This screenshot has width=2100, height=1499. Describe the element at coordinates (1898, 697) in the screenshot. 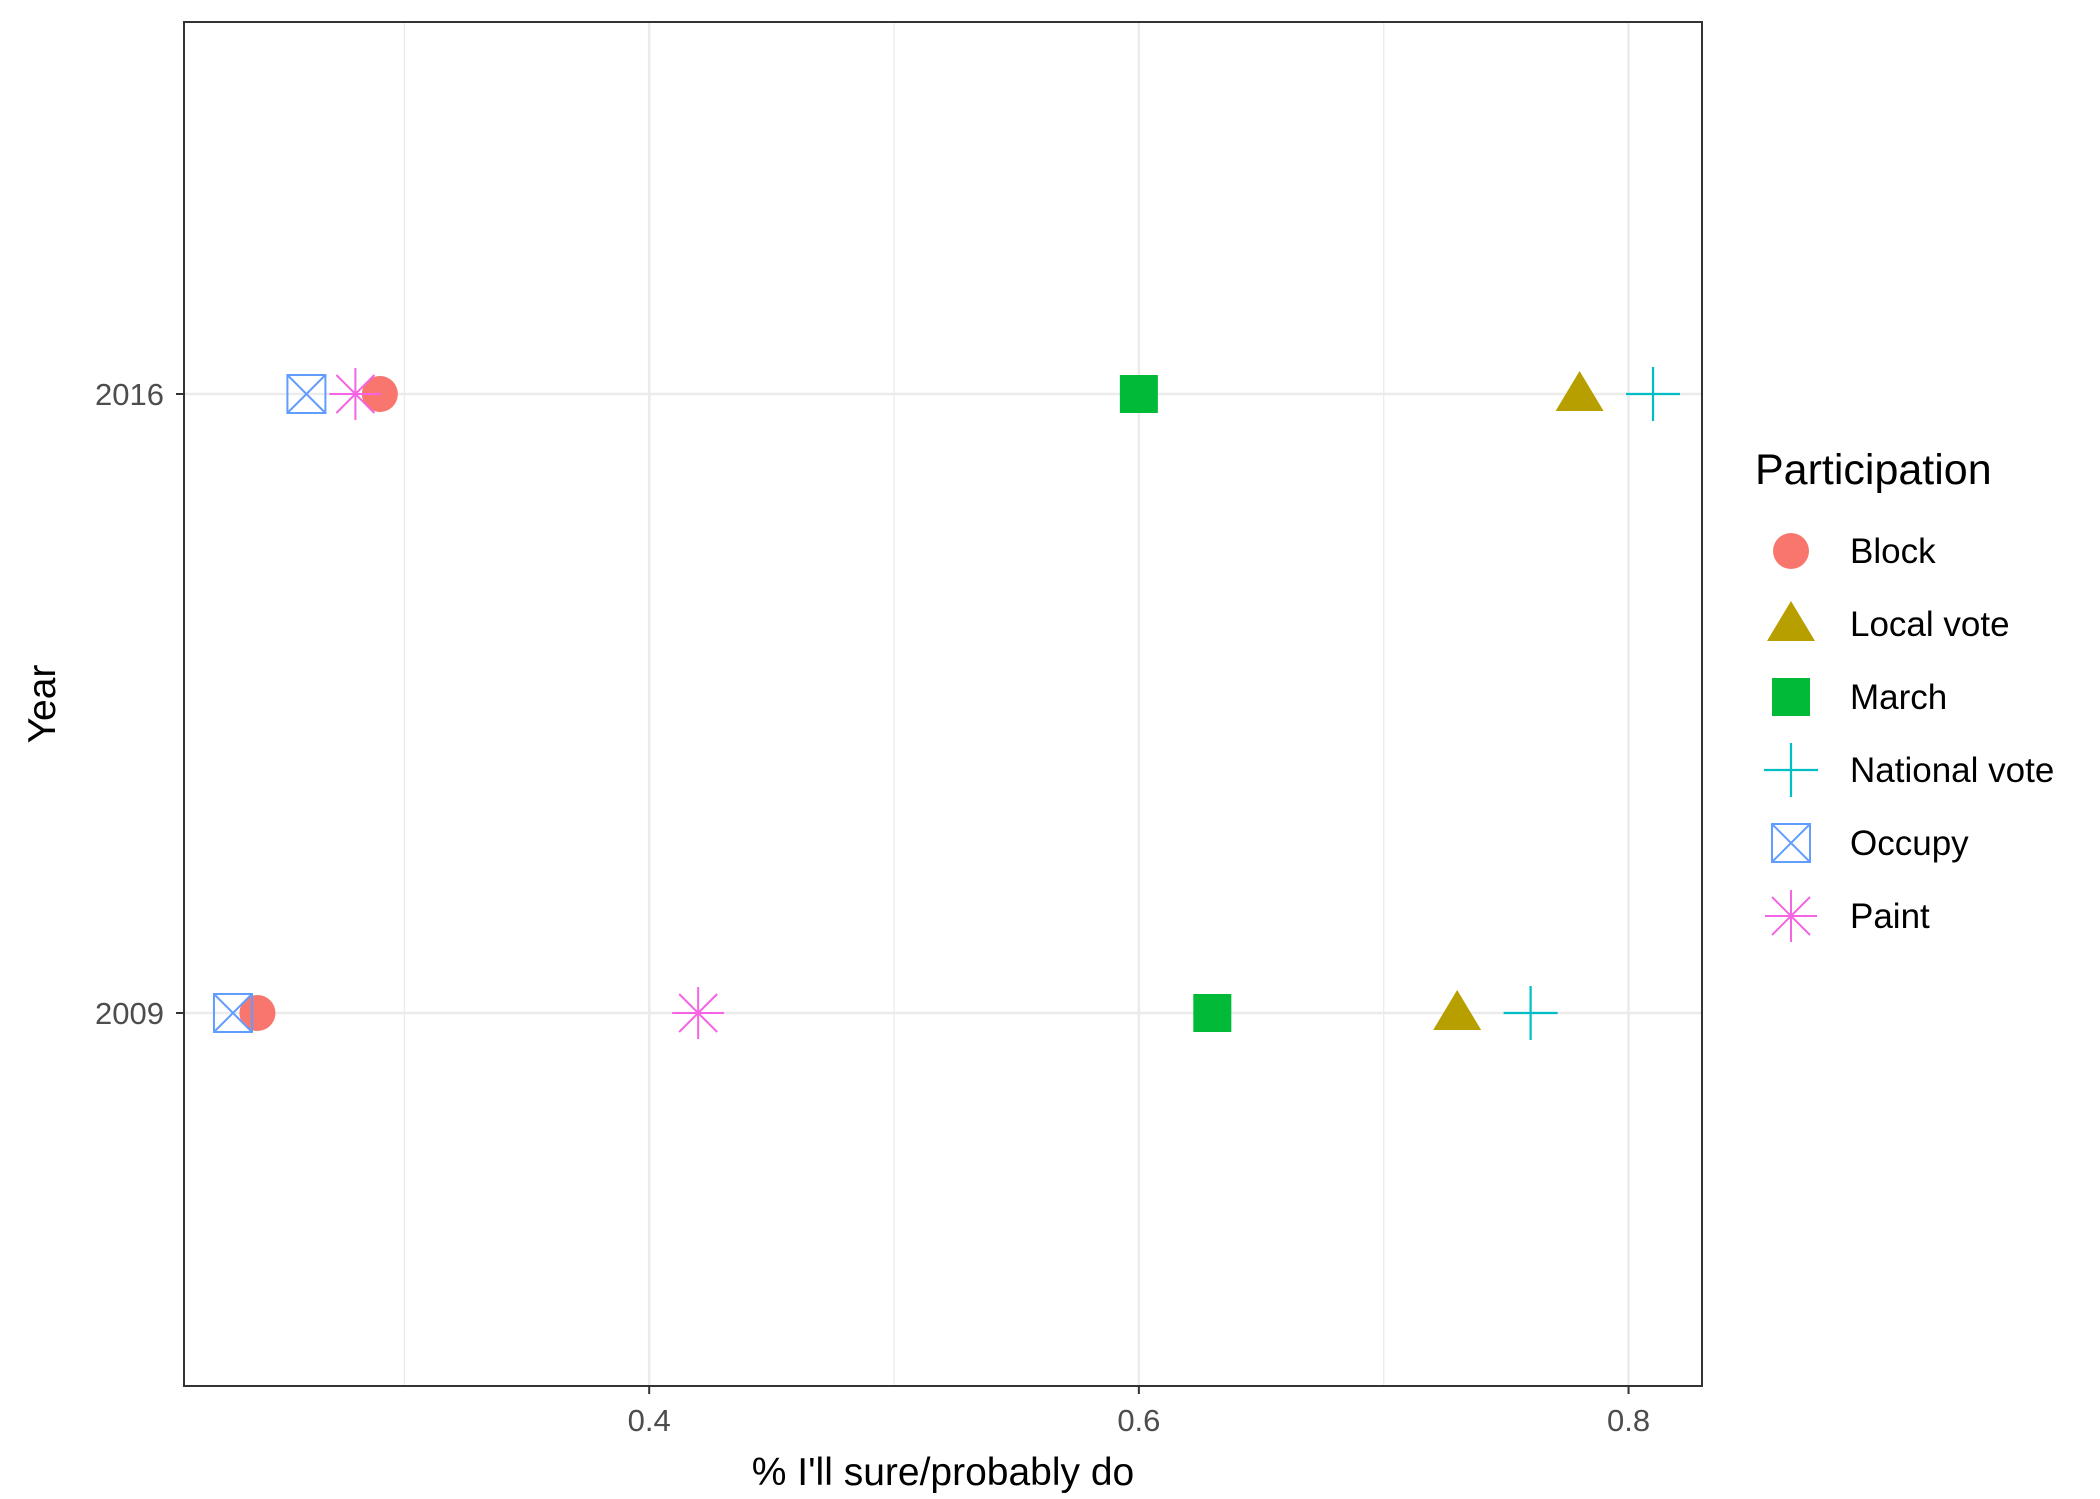

I see `legend-label: March` at that location.